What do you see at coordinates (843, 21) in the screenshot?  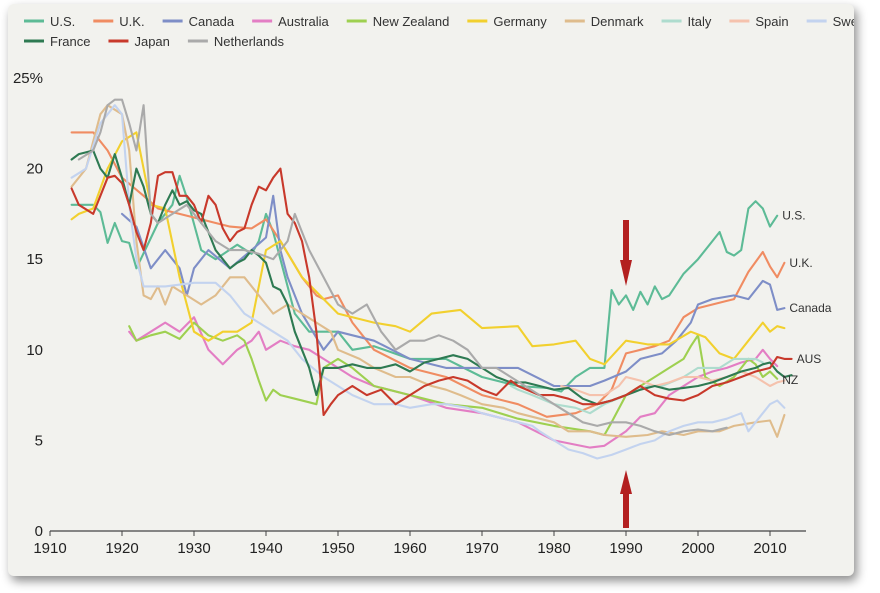 I see `legend-label-sweden: Sweden` at bounding box center [843, 21].